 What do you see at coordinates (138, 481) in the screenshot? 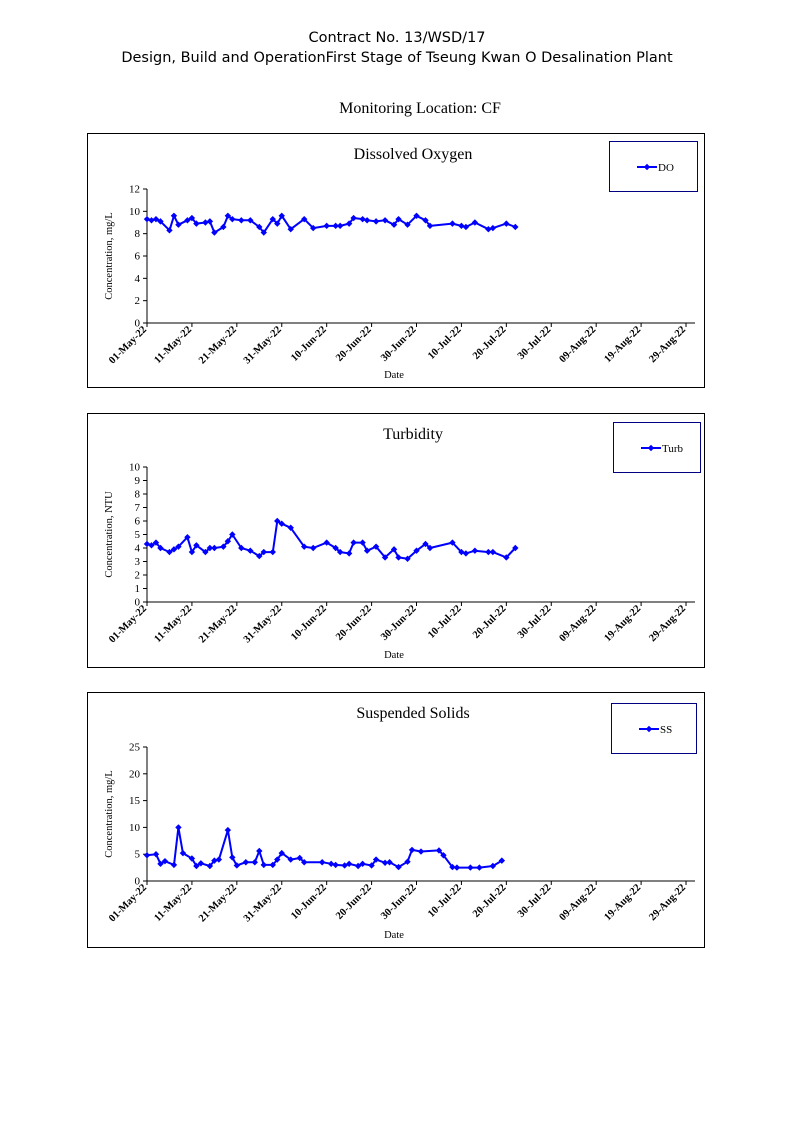
I see `y-tick-label: 9` at bounding box center [138, 481].